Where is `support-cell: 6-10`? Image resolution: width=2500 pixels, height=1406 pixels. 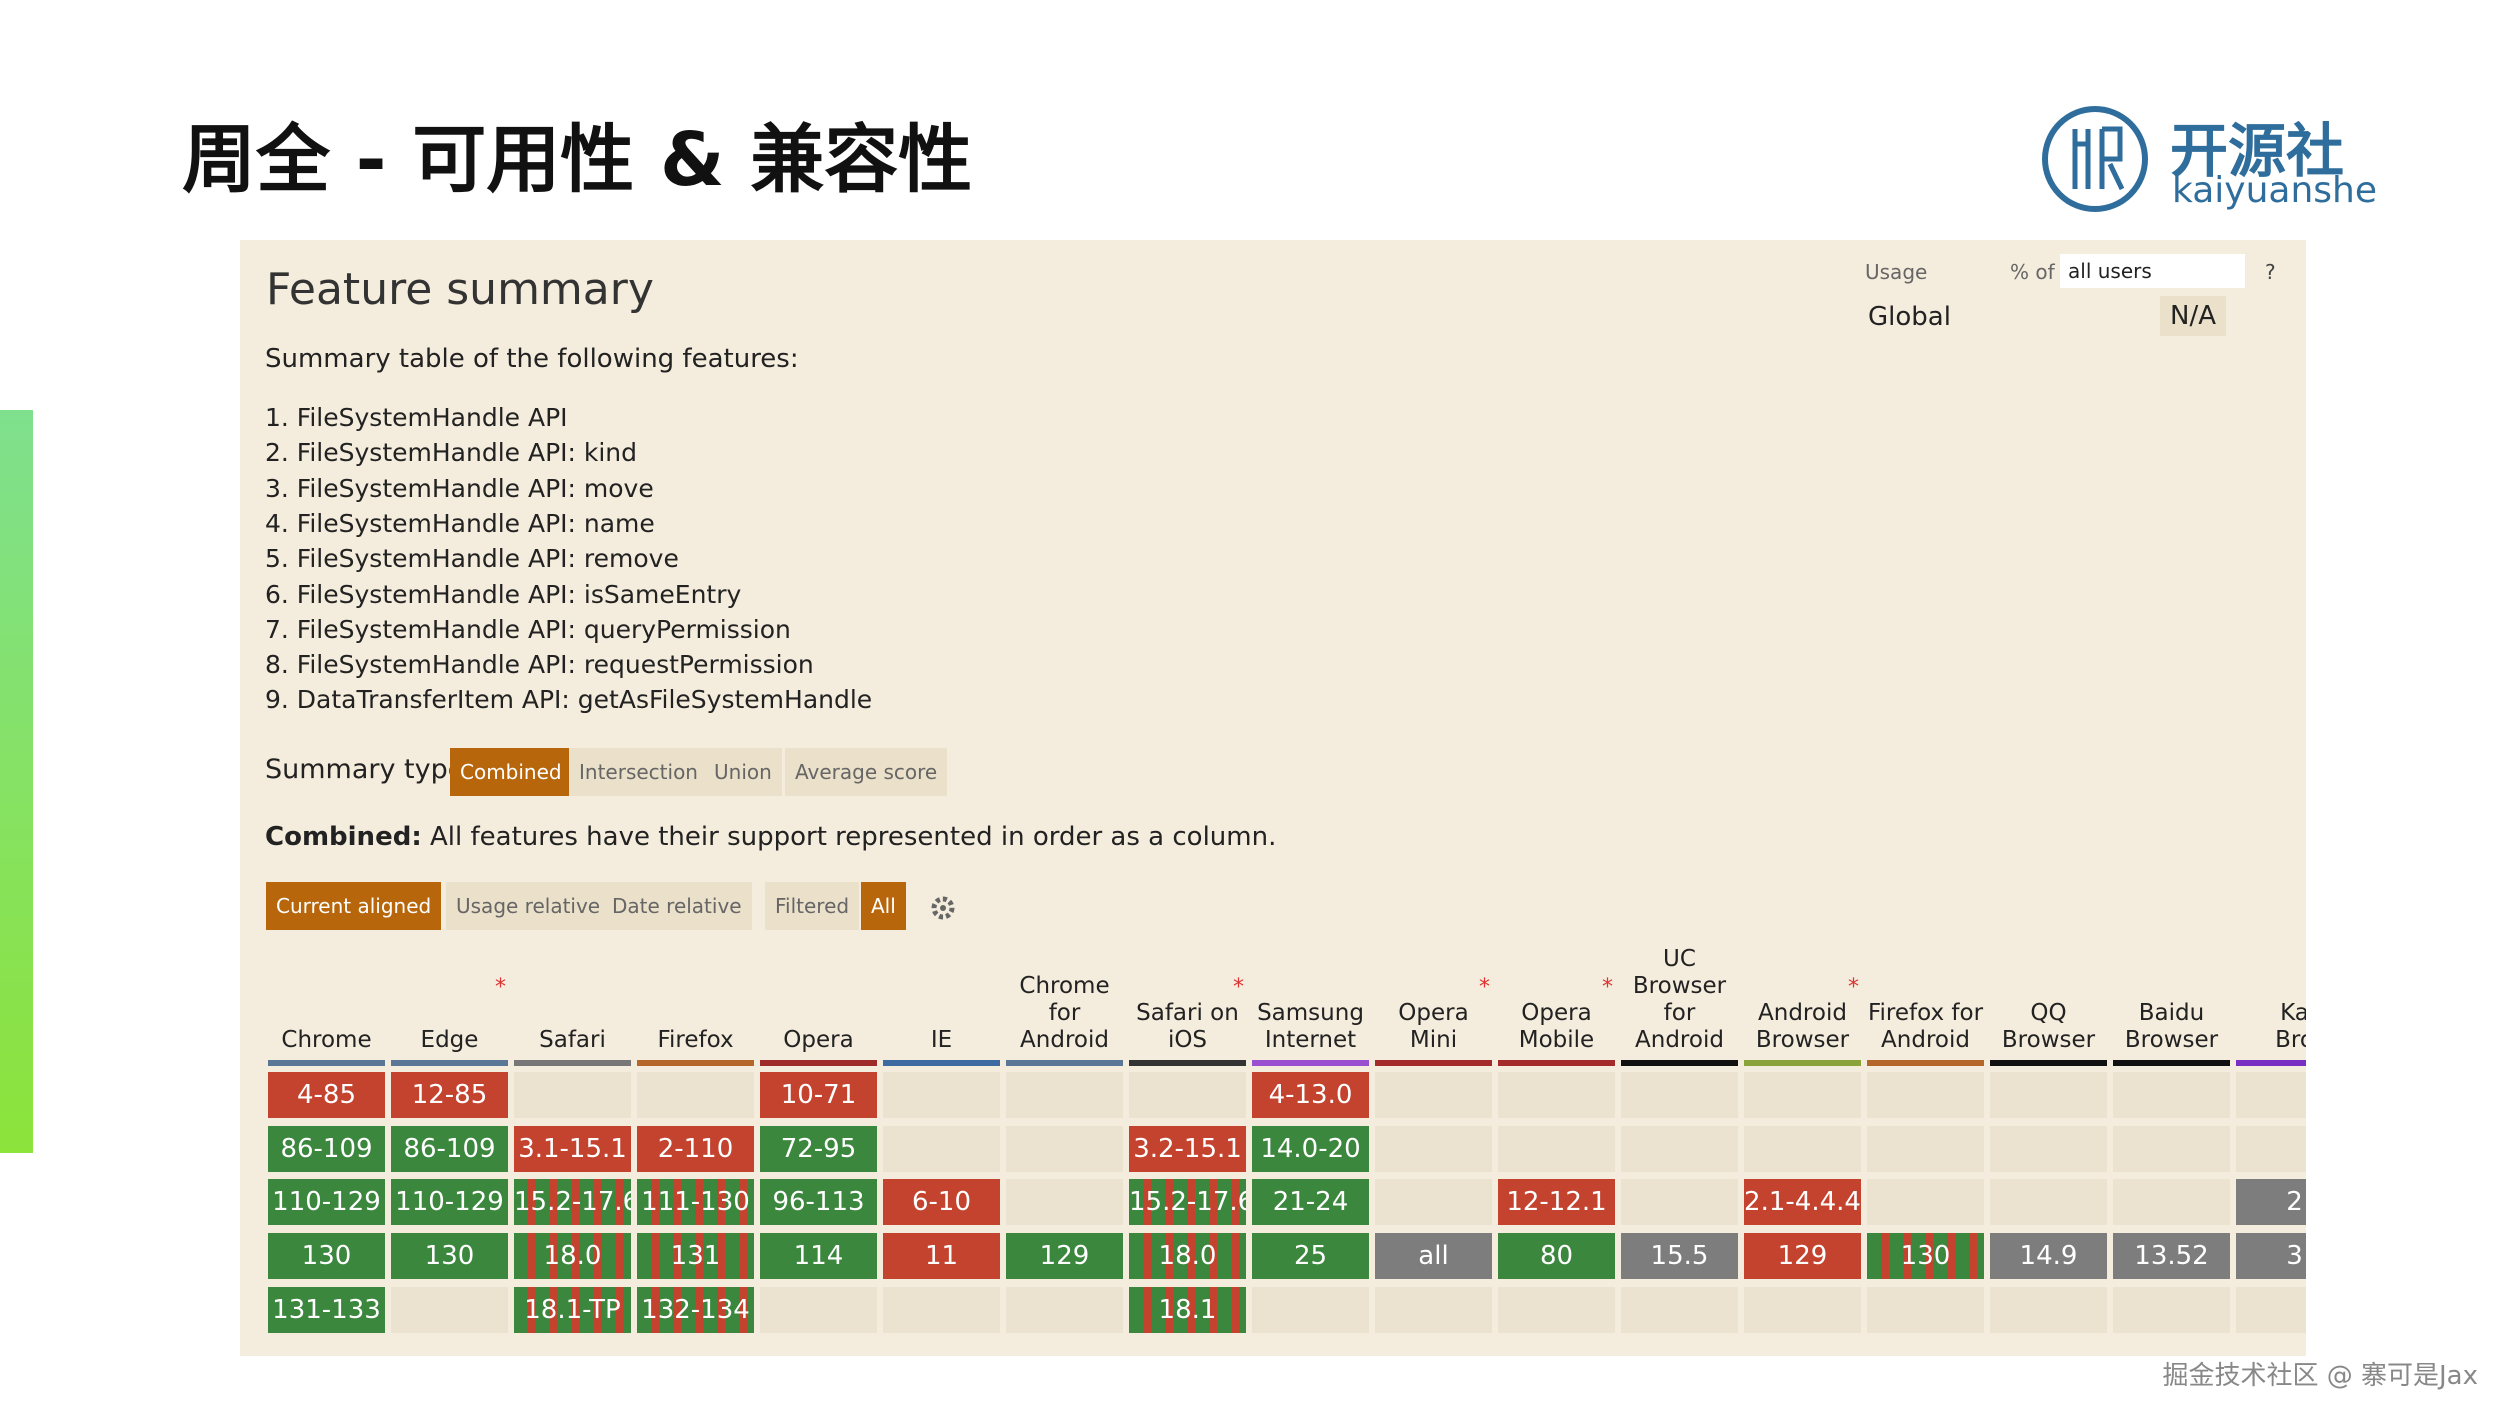 support-cell: 6-10 is located at coordinates (941, 1202).